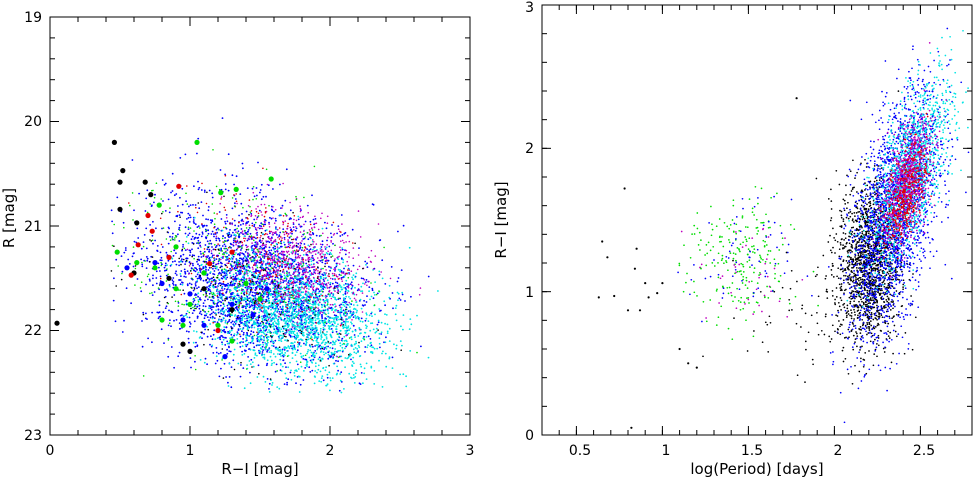 The image size is (975, 481). I want to click on cmd-y-axis-label: R [mag], so click(9, 218).